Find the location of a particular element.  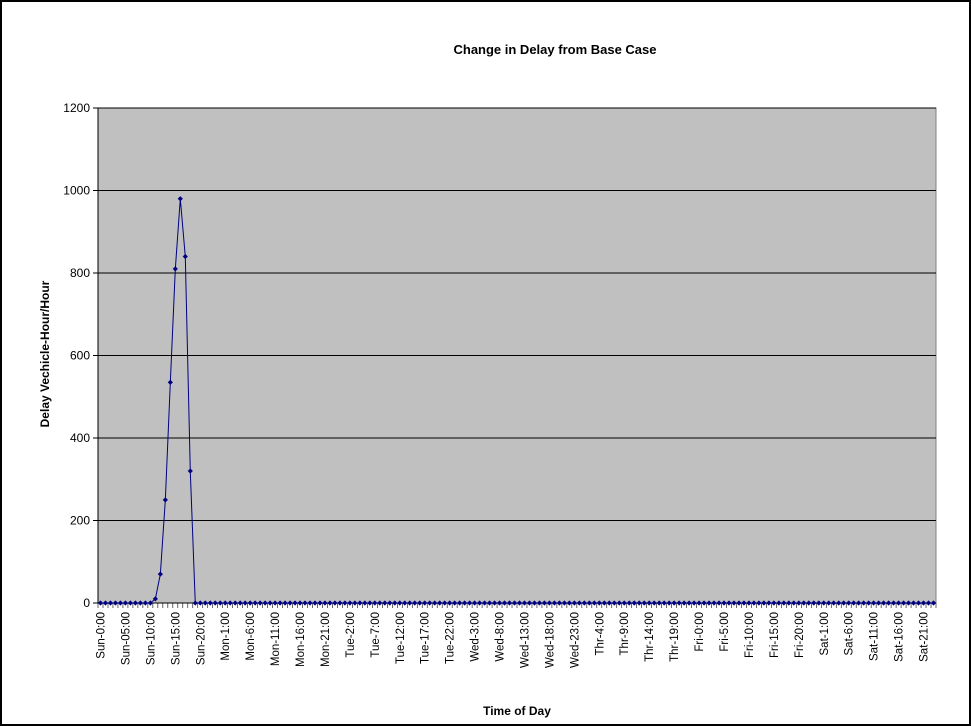

x-tick-label: Tue-7:00 is located at coordinates (376, 635).